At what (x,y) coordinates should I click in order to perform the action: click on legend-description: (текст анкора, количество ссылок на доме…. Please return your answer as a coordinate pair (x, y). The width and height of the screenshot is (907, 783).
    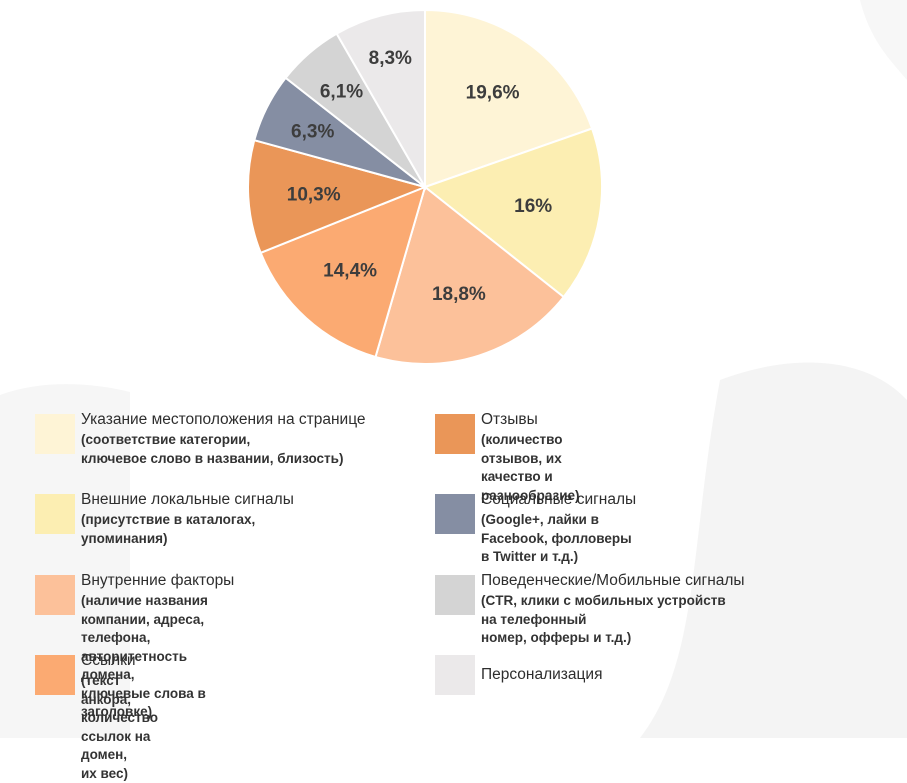
    Looking at the image, I should click on (120, 727).